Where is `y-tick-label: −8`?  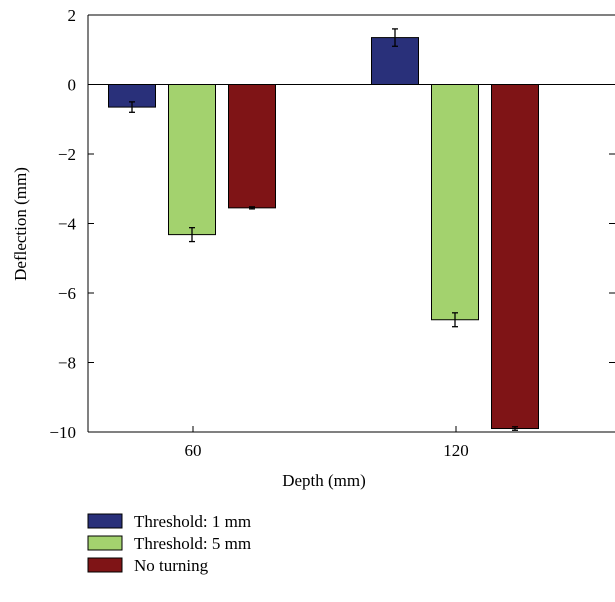
y-tick-label: −8 is located at coordinates (67, 363).